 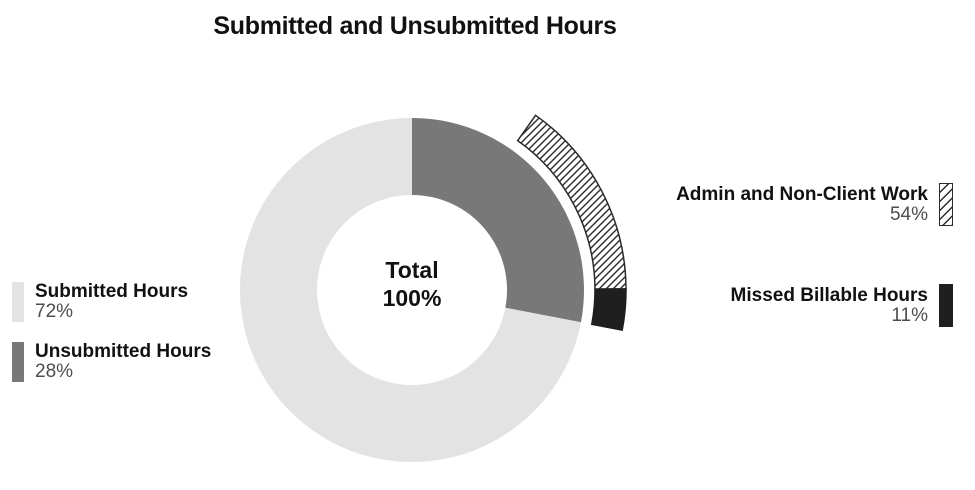 I want to click on legend-percent: 28%, so click(x=54, y=371).